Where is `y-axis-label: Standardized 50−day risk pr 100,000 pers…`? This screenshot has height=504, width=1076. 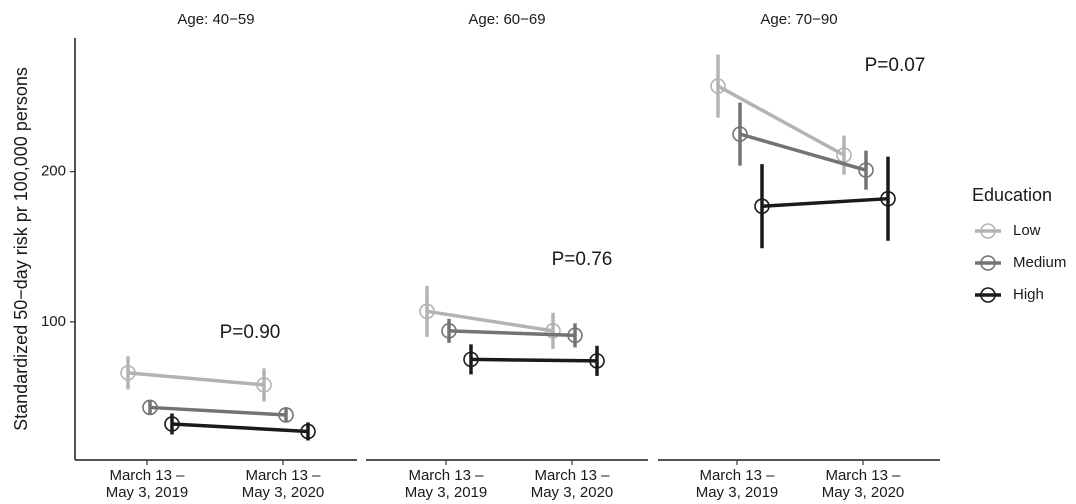 y-axis-label: Standardized 50−day risk pr 100,000 pers… is located at coordinates (21, 249).